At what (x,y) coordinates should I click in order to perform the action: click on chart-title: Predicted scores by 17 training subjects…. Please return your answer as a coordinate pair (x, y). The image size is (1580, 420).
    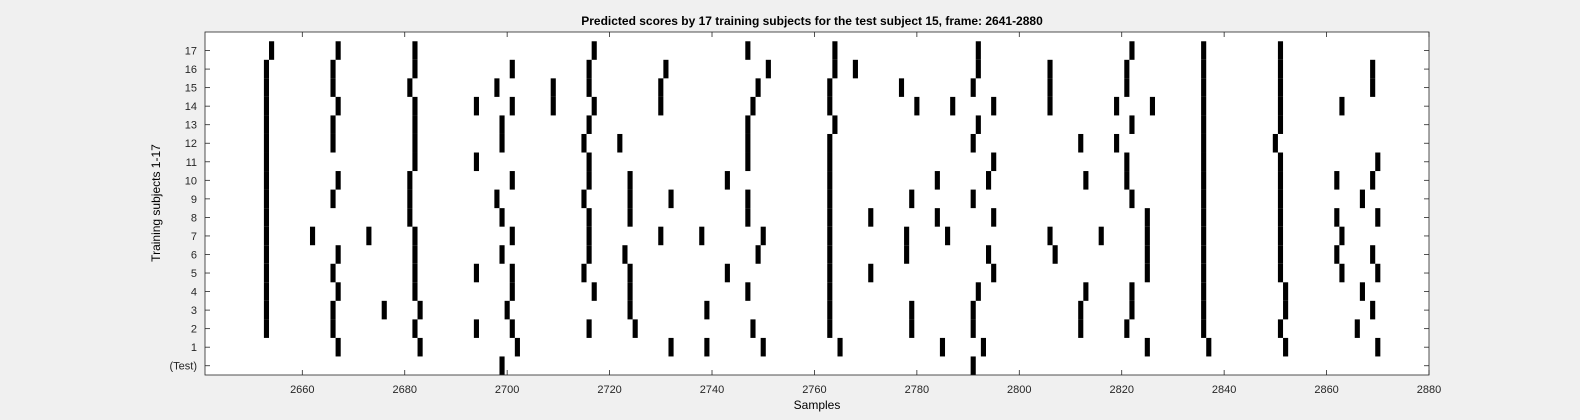
    Looking at the image, I should click on (812, 21).